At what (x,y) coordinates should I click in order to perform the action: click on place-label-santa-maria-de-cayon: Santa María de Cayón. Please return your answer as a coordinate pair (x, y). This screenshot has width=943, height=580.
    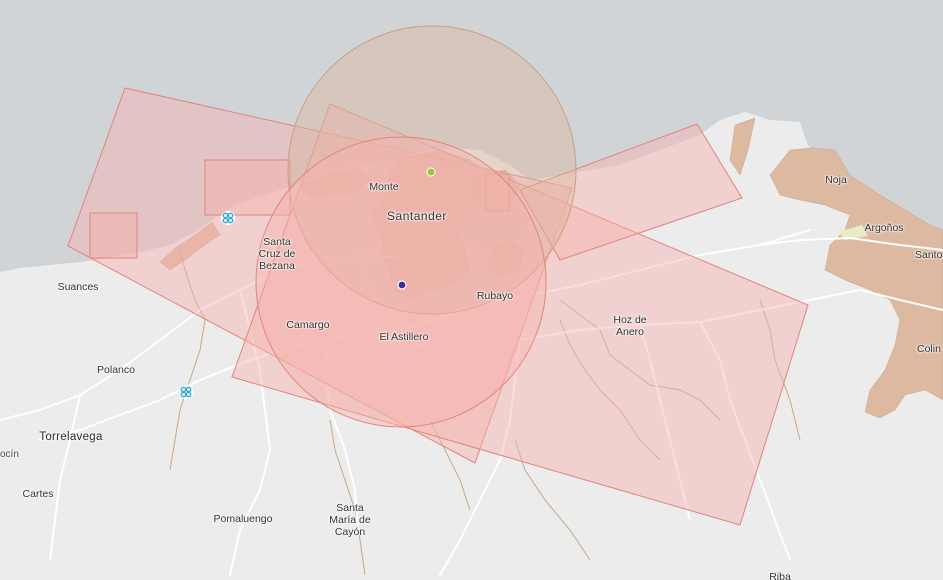
    Looking at the image, I should click on (350, 520).